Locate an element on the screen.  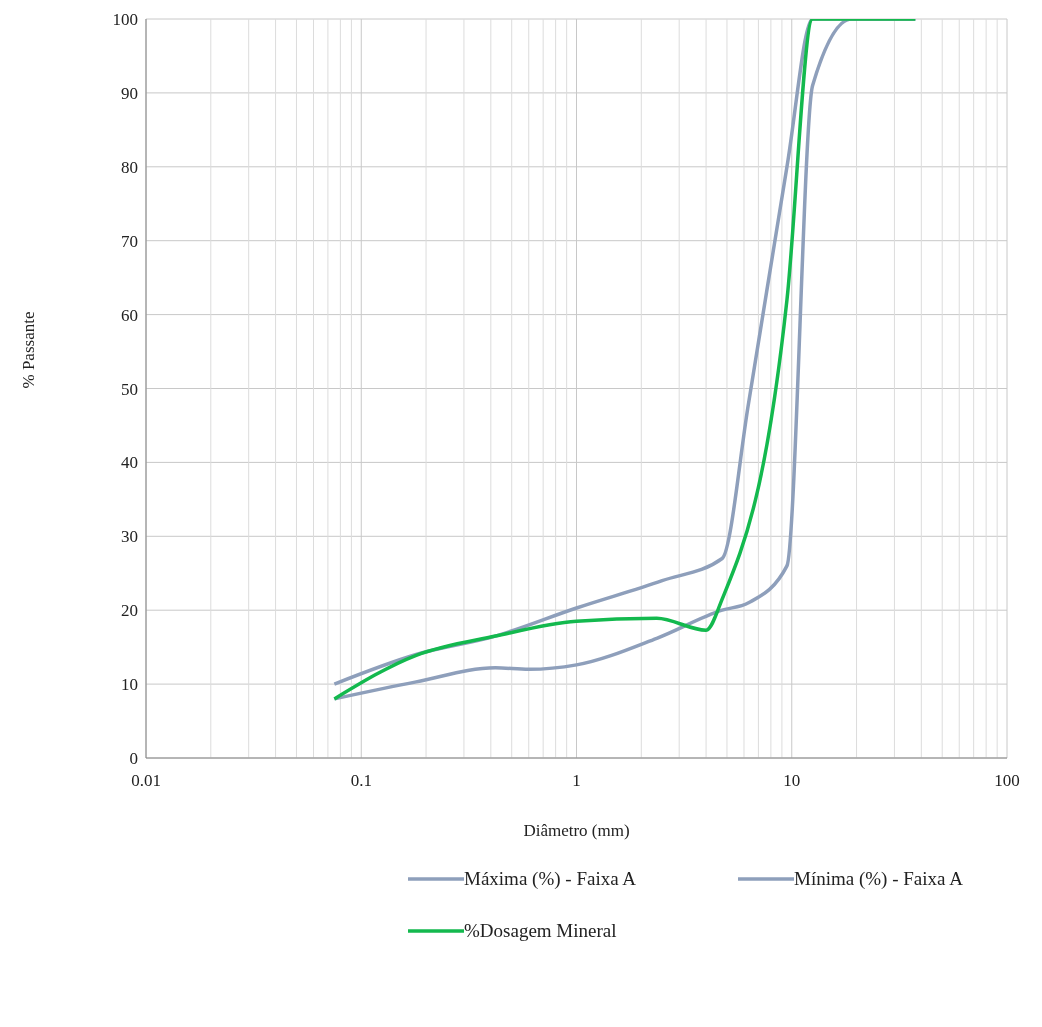
x-tick-label: 0.01 is located at coordinates (146, 781).